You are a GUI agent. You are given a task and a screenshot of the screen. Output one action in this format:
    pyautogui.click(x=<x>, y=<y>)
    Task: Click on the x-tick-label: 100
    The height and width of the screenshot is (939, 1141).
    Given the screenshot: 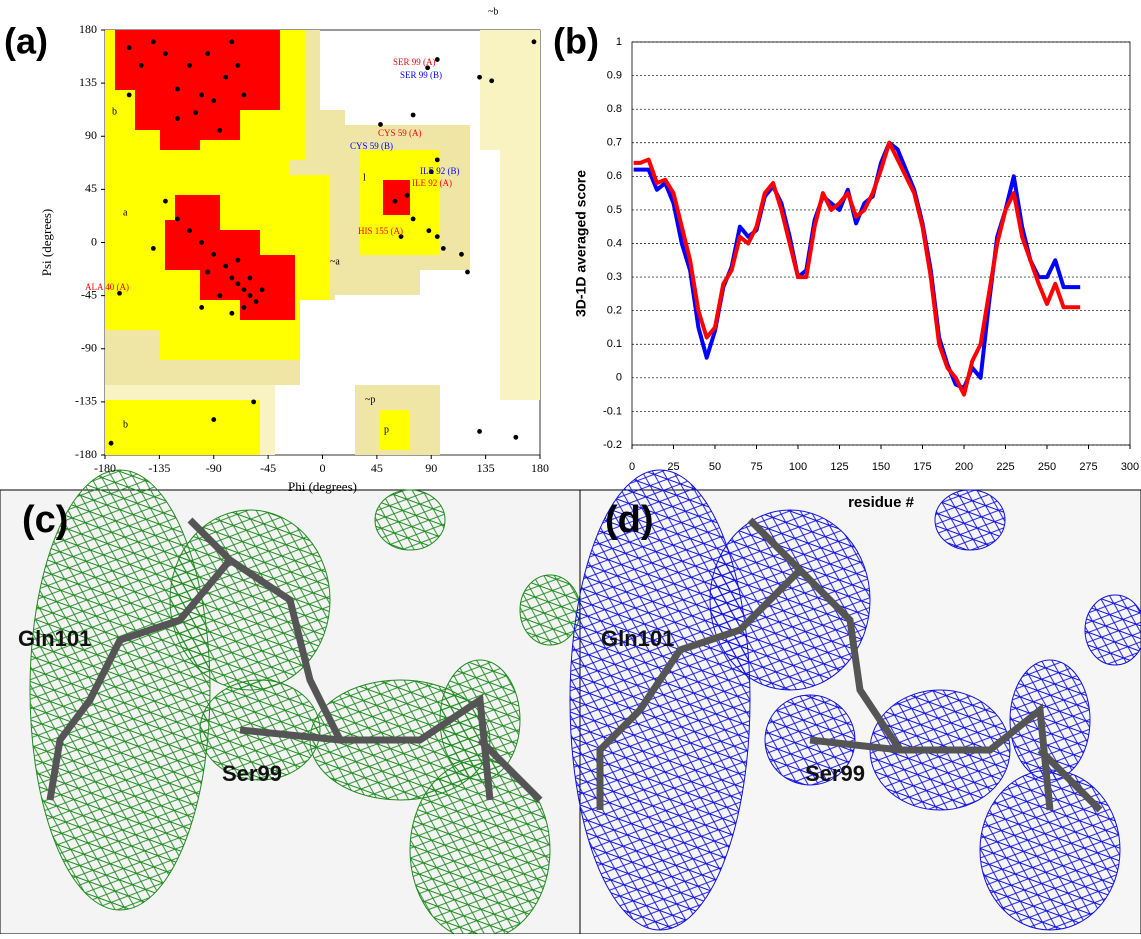 What is the action you would take?
    pyautogui.click(x=798, y=467)
    